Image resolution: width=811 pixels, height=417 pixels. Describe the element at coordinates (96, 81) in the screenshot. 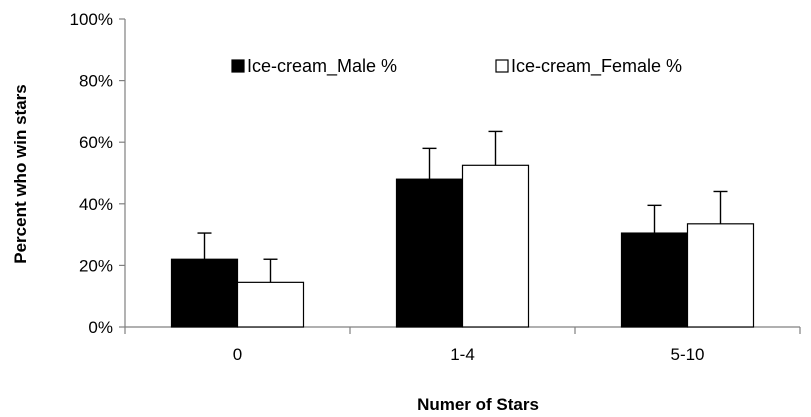

I see `y-tick-label: 80%` at that location.